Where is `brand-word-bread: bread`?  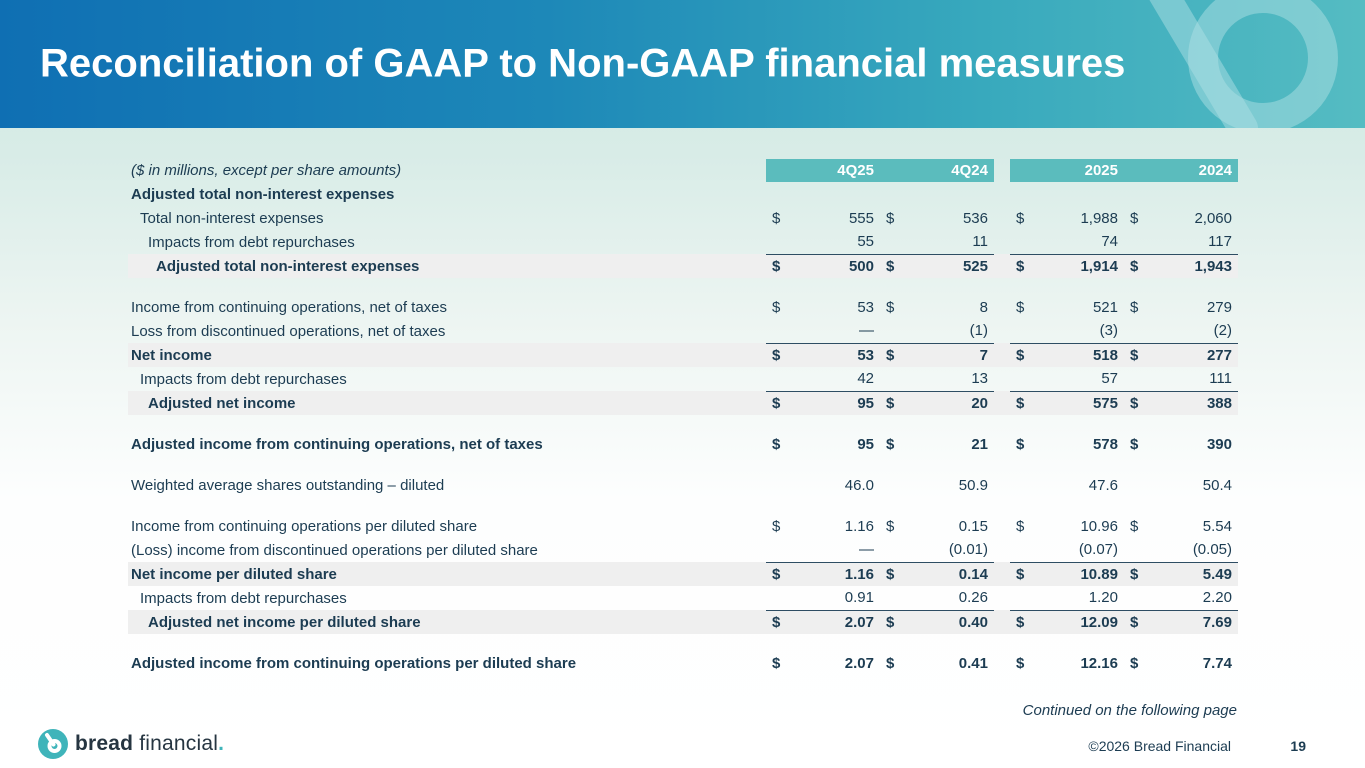
brand-word-bread: bread is located at coordinates (104, 743).